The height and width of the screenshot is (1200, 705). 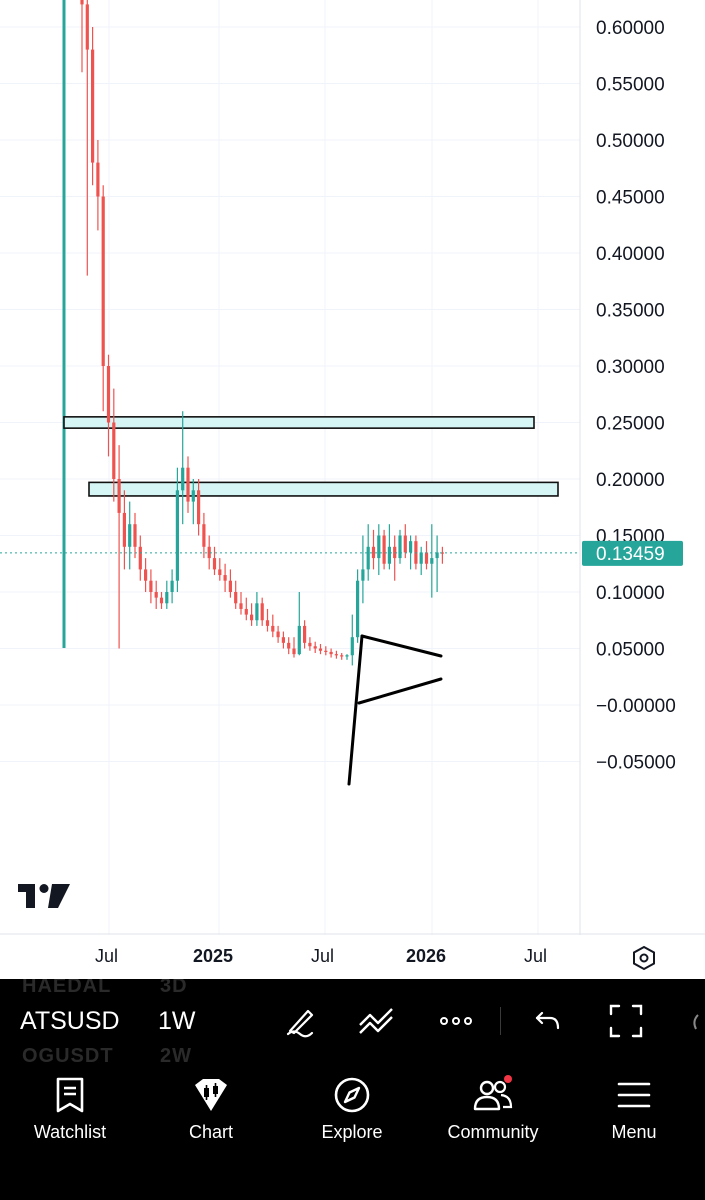 I want to click on nav-watchlist-label: Watchlist, so click(x=70, y=1132).